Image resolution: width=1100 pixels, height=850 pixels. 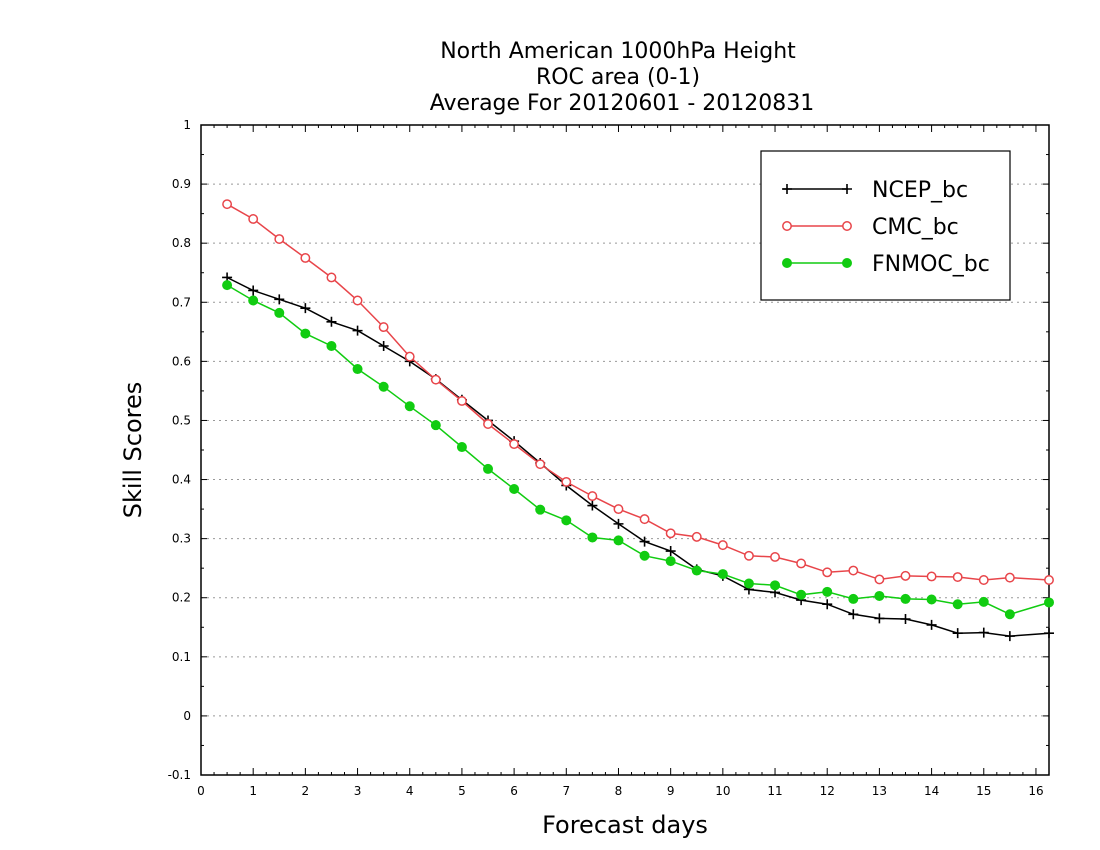 What do you see at coordinates (181, 243) in the screenshot?
I see `y-tick-label: 0.8` at bounding box center [181, 243].